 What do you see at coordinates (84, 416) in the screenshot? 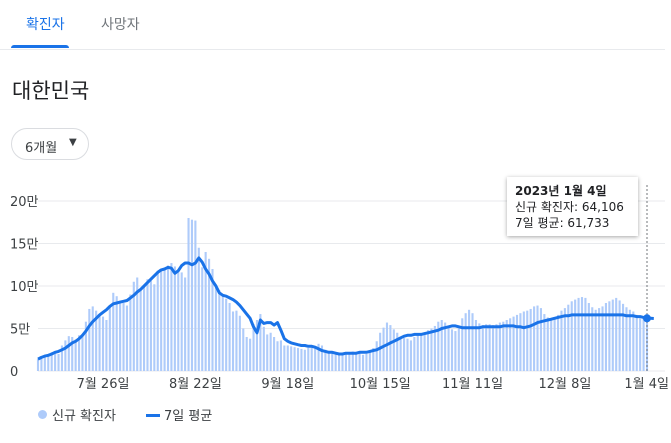
I see `legend-bars-label: 신규 확진자` at bounding box center [84, 416].